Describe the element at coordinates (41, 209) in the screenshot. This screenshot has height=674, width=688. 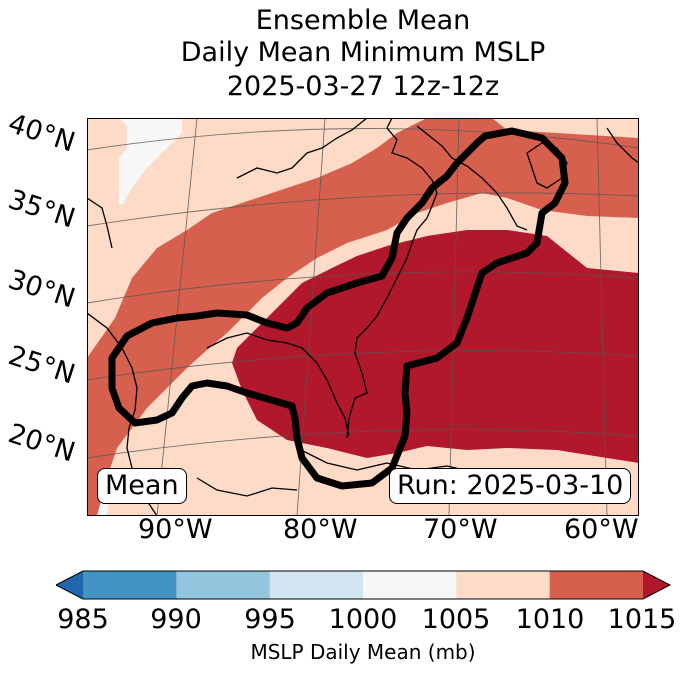
I see `lat-label-35n: 35°N` at that location.